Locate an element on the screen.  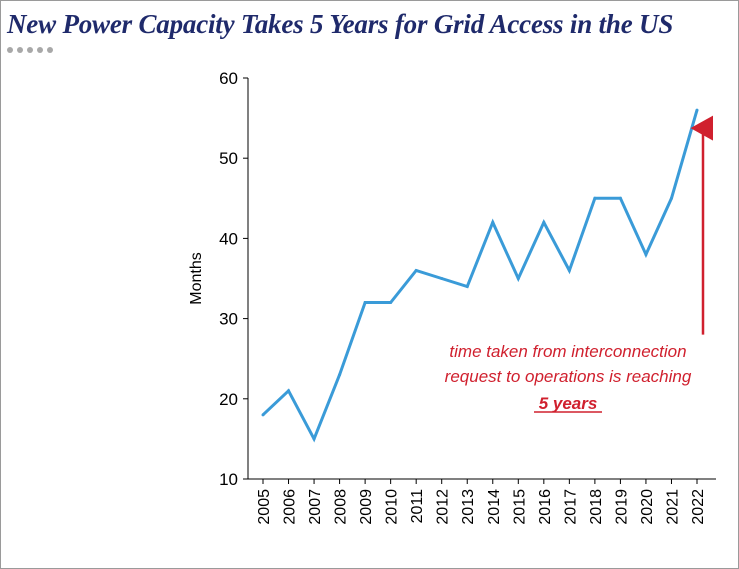
x-tick-label: 2019 is located at coordinates (621, 507).